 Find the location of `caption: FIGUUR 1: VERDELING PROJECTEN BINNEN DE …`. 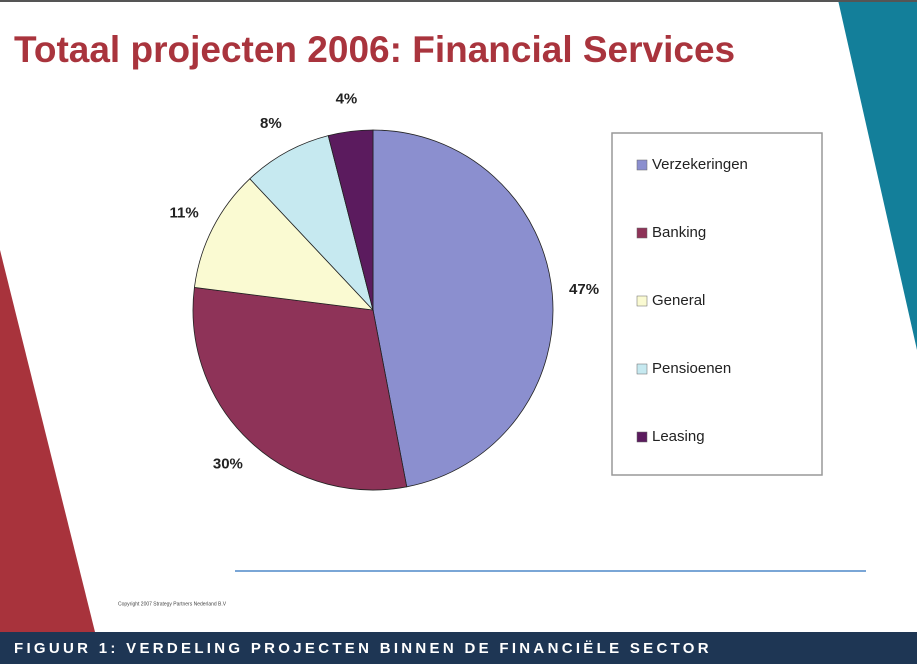

caption: FIGUUR 1: VERDELING PROJECTEN BINNEN DE … is located at coordinates (363, 648).